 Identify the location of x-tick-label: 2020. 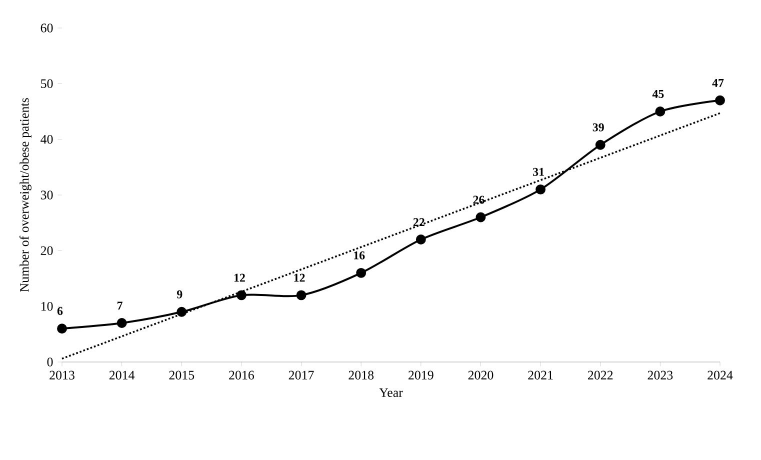
(481, 375).